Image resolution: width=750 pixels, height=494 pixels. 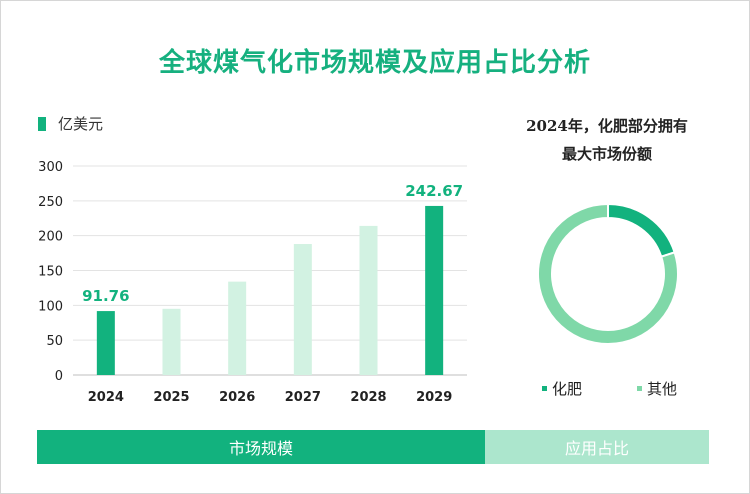 What do you see at coordinates (42, 123) in the screenshot?
I see `legend-swatch` at bounding box center [42, 123].